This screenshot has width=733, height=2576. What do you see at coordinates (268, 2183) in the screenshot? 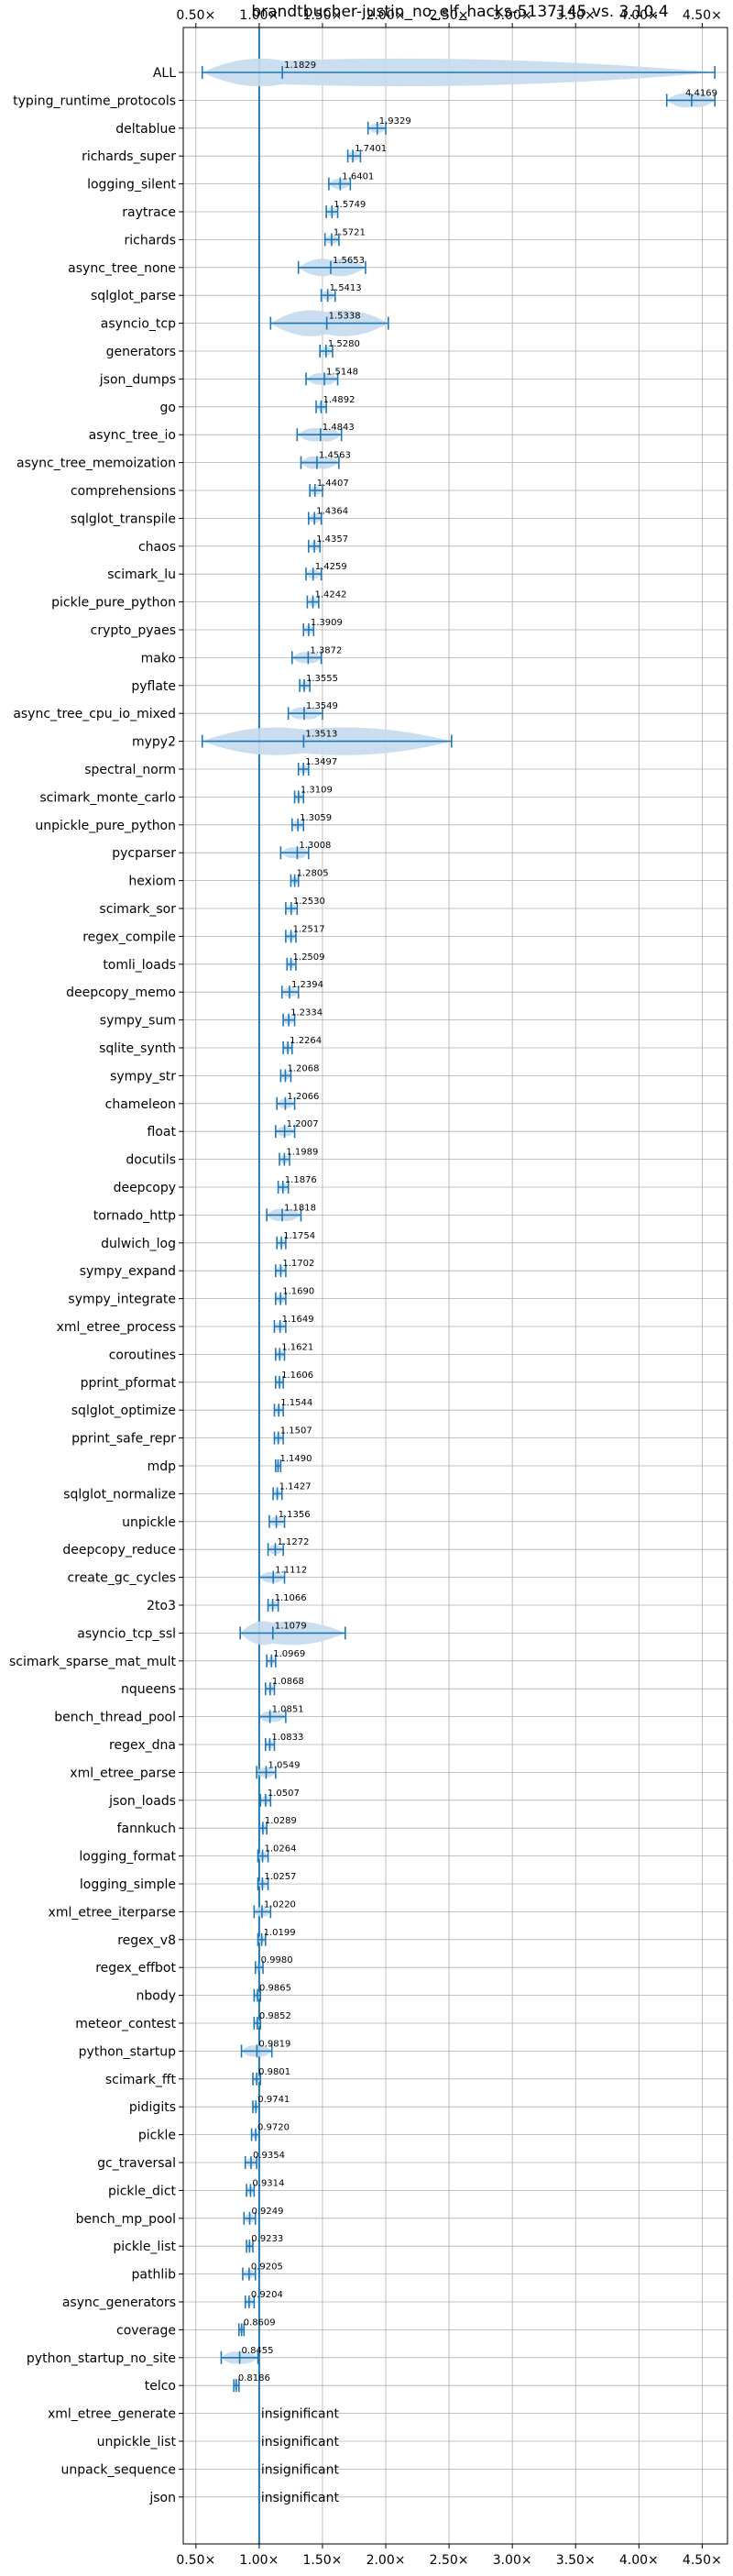
I see `value-label: 0.9314` at bounding box center [268, 2183].